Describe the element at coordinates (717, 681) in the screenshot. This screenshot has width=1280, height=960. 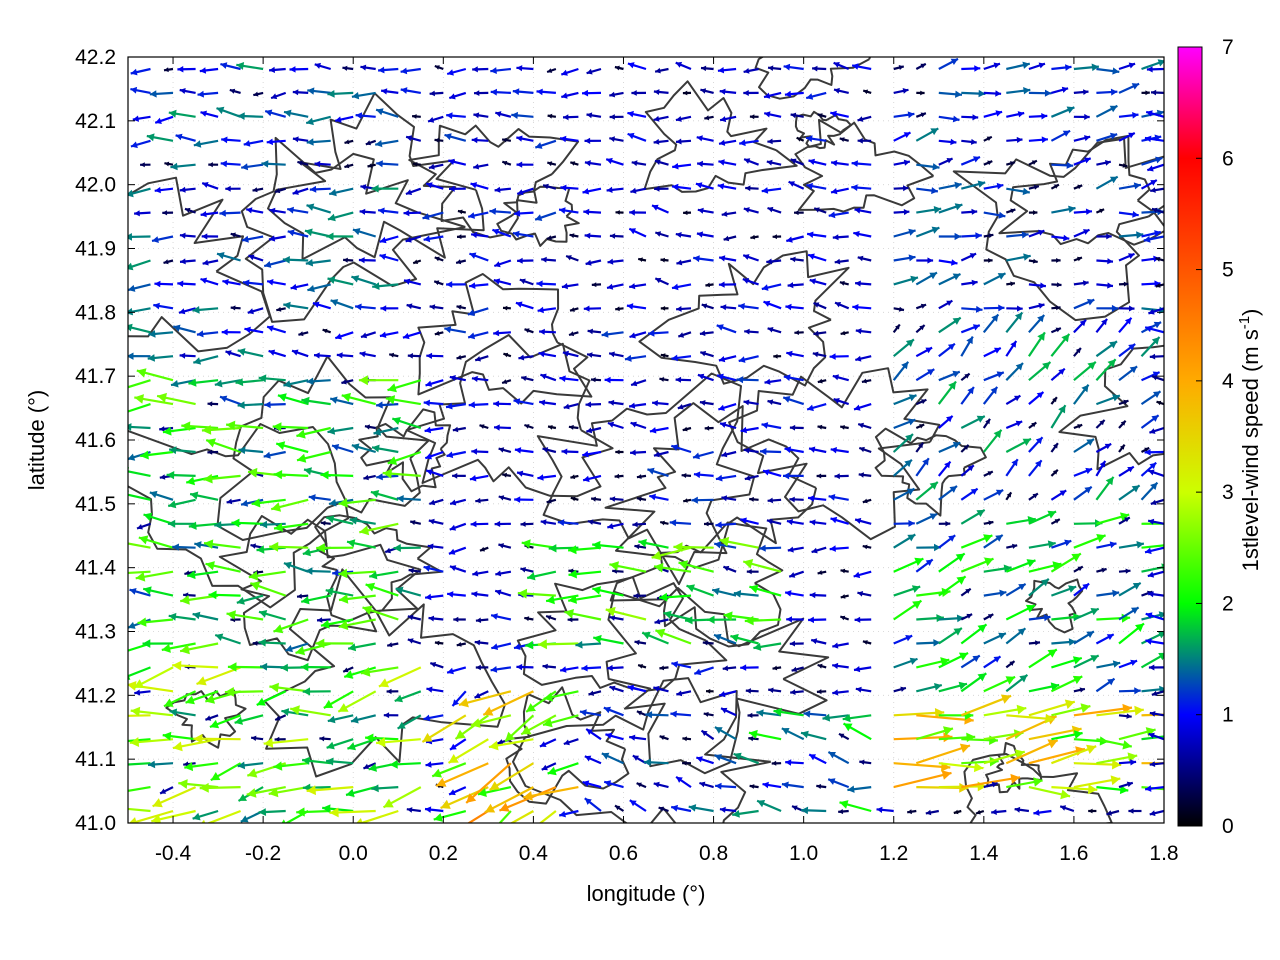
I see `contour-line` at that location.